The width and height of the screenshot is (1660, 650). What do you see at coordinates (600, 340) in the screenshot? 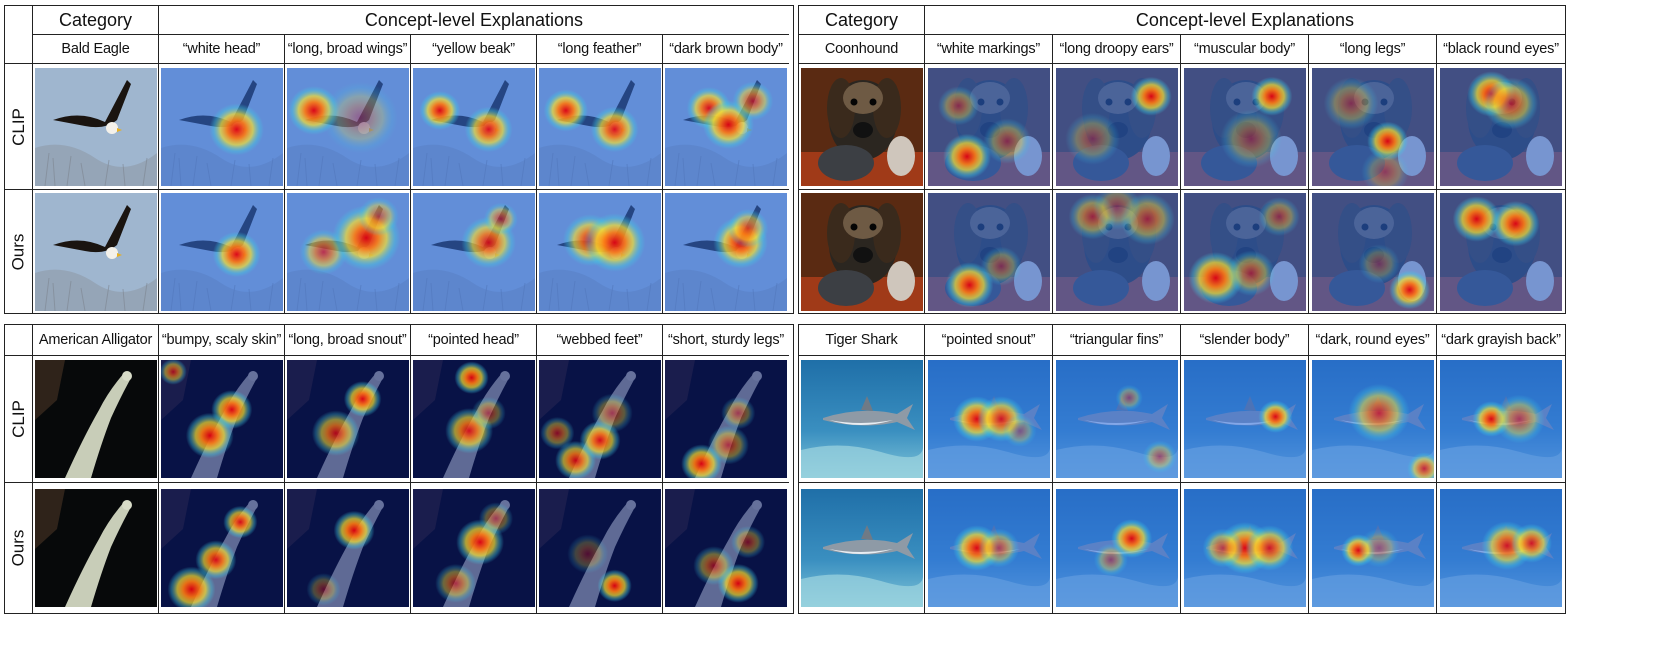
I see `concept-label: “webbed feet”` at bounding box center [600, 340].